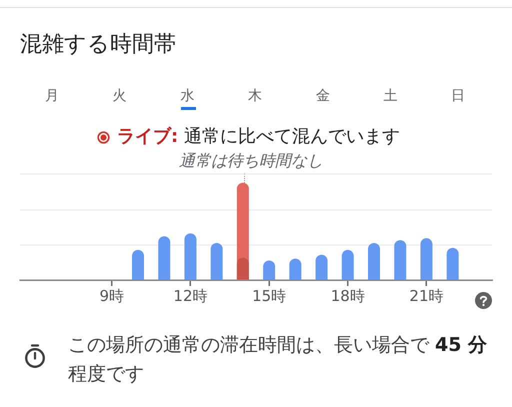  I want to click on text: 土, so click(390, 96).